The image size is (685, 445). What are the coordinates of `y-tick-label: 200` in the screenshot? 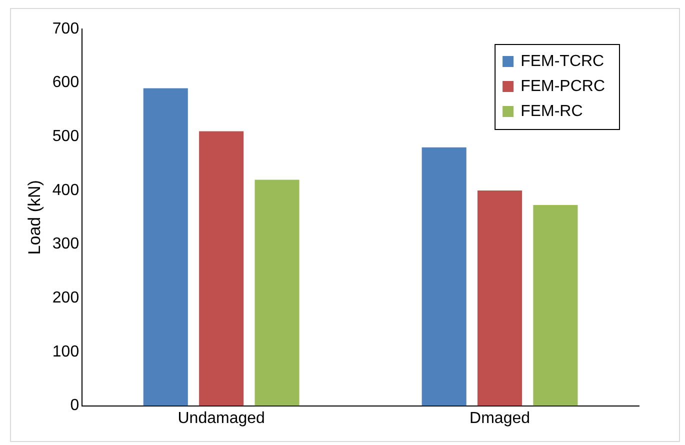 It's located at (66, 298).